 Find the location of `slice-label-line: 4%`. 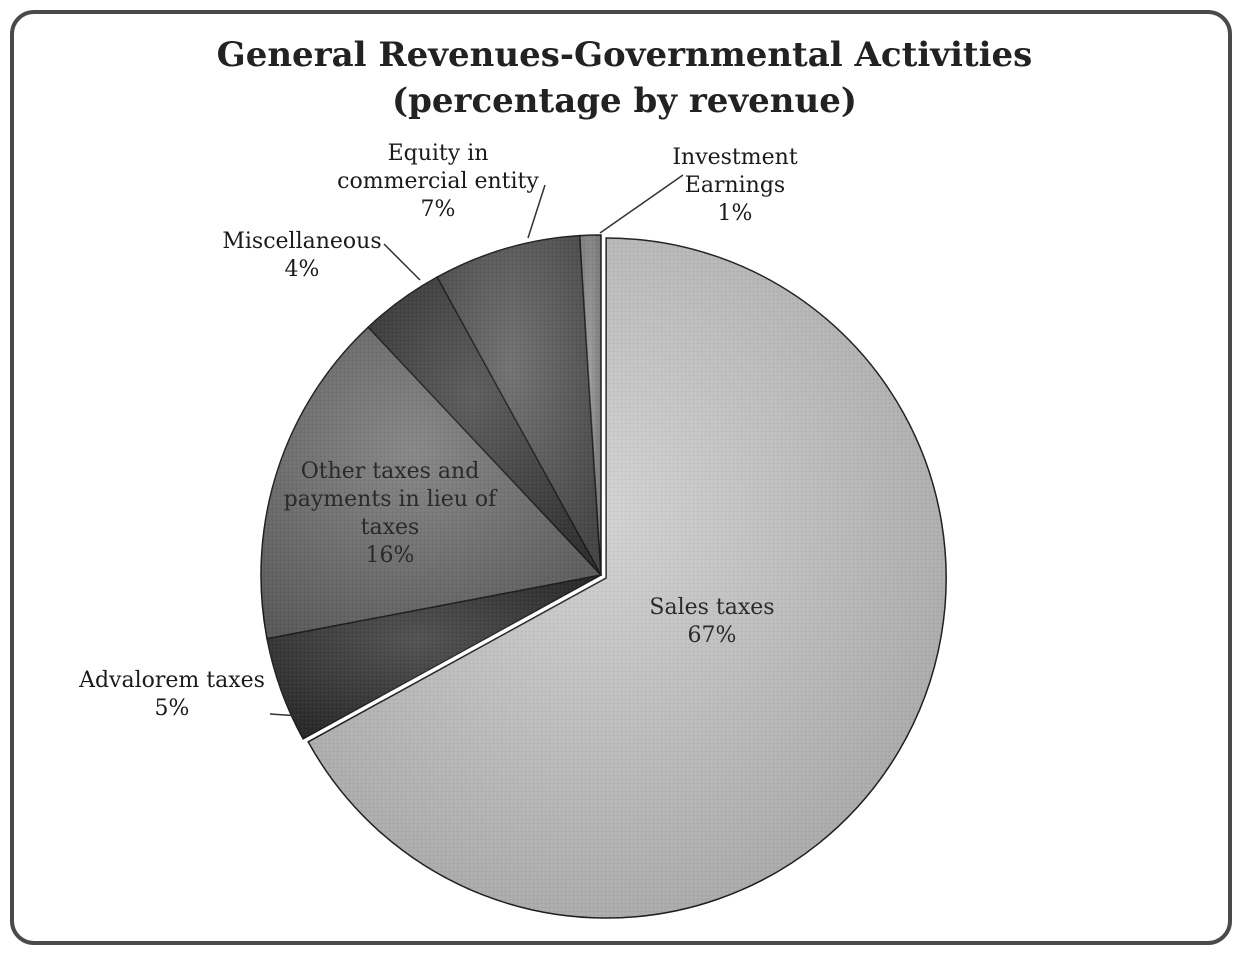

slice-label-line: 4% is located at coordinates (302, 269).